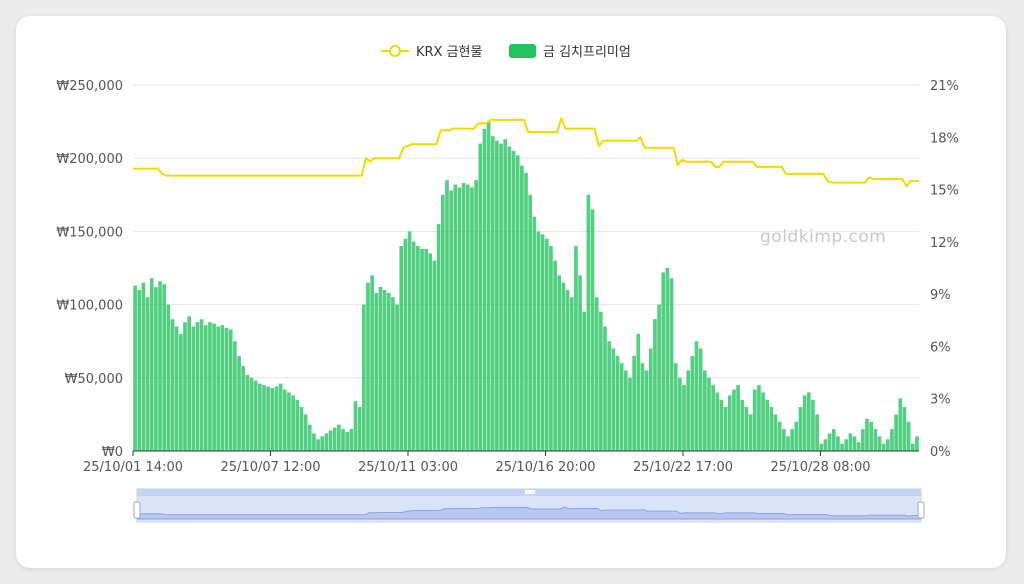 The image size is (1024, 584). What do you see at coordinates (944, 269) in the screenshot?
I see `y-axis-right-labels: 0% 3% 6% 9% 12% 15% 18% 21%` at bounding box center [944, 269].